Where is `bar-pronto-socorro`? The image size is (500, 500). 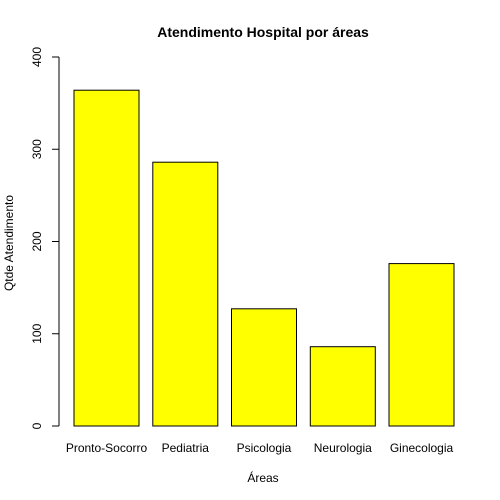 bar-pronto-socorro is located at coordinates (106, 258).